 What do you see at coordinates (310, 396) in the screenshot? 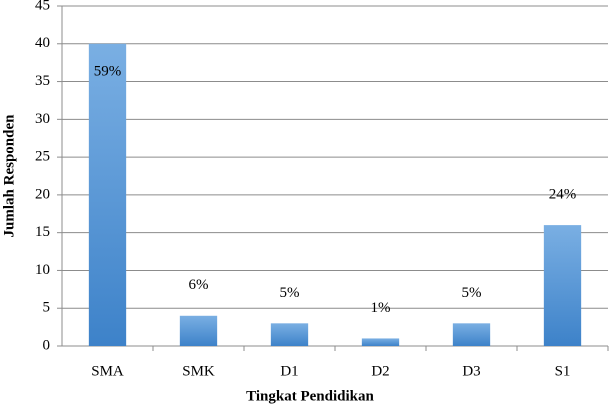
I see `x-axis-title: Tingkat Pendidikan` at bounding box center [310, 396].